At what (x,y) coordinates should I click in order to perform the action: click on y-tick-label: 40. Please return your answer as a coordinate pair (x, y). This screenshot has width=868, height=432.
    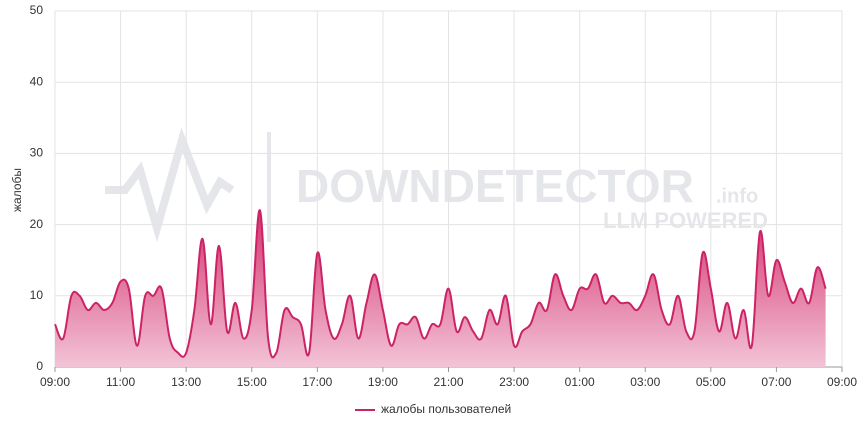
    Looking at the image, I should click on (37, 81).